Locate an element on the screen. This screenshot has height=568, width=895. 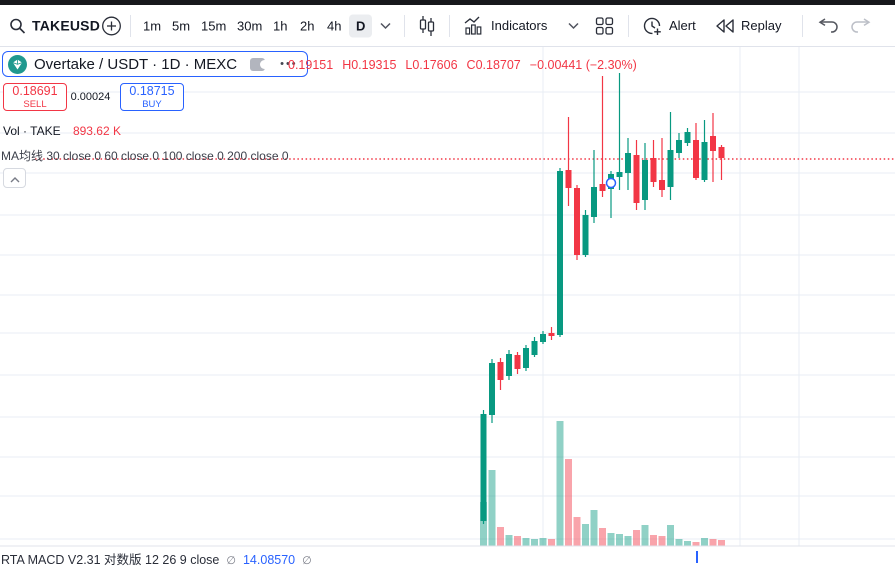
chevron-down-icon is located at coordinates (385, 25).